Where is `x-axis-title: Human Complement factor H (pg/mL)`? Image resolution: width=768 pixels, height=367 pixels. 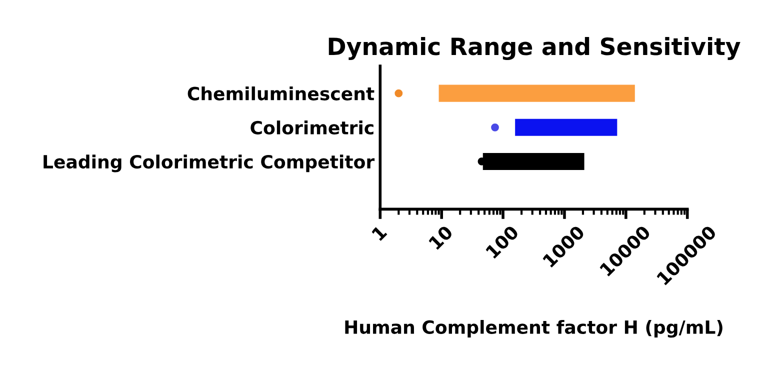
x-axis-title: Human Complement factor H (pg/mL) is located at coordinates (533, 329).